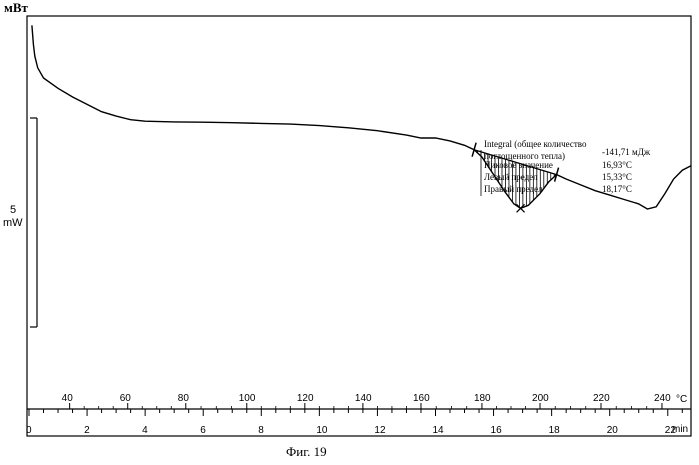  What do you see at coordinates (681, 399) in the screenshot?
I see `x-axis-label-degc: °C` at bounding box center [681, 399].